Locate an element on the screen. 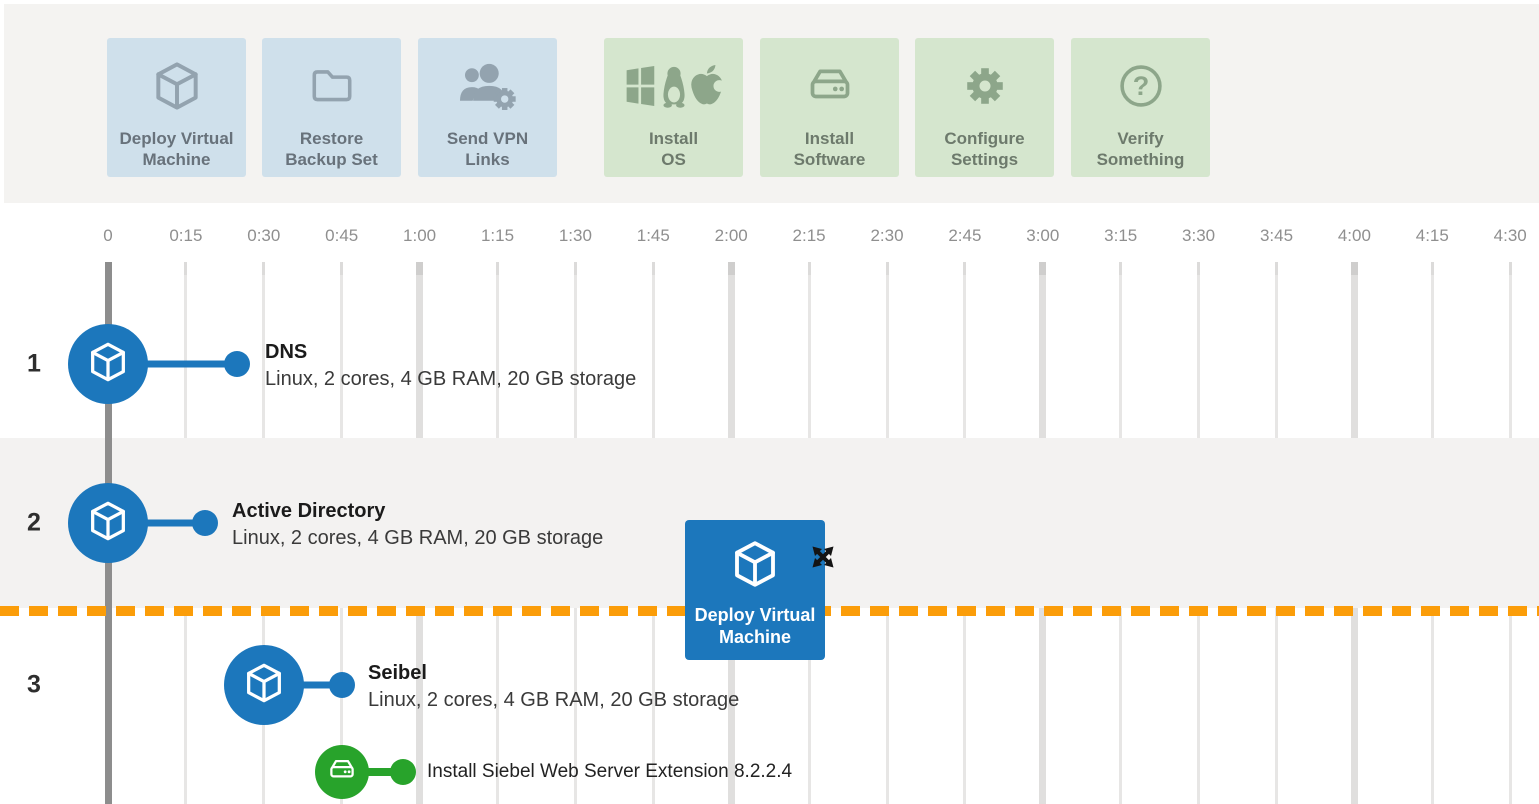 The height and width of the screenshot is (804, 1539). axis-tick-label: 4:00 is located at coordinates (1354, 235).